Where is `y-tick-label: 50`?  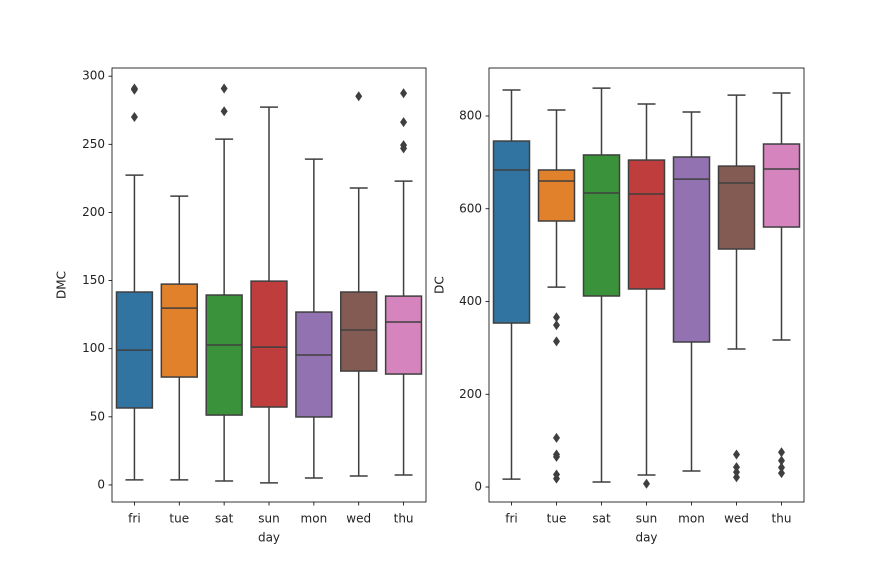 y-tick-label: 50 is located at coordinates (97, 416).